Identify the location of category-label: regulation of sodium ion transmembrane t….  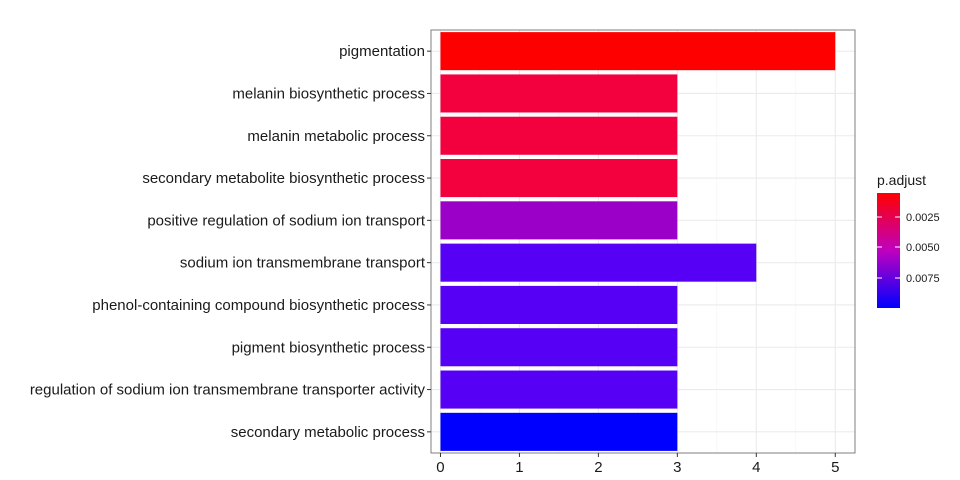
(228, 390).